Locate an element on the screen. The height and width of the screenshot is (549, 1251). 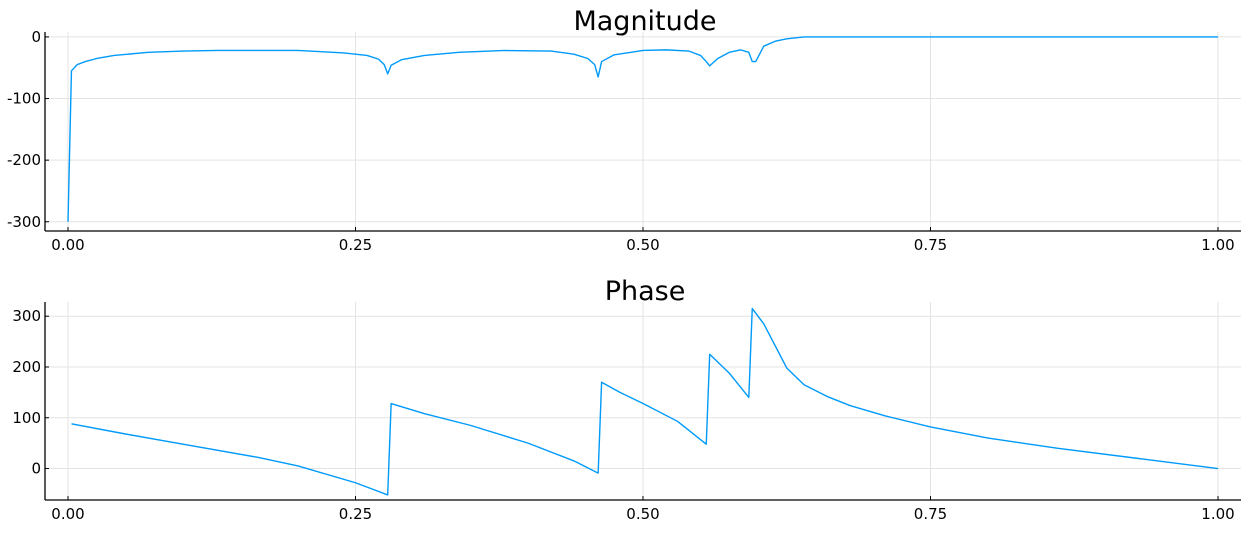
magnitude-ytick-label: -200 is located at coordinates (24, 160).